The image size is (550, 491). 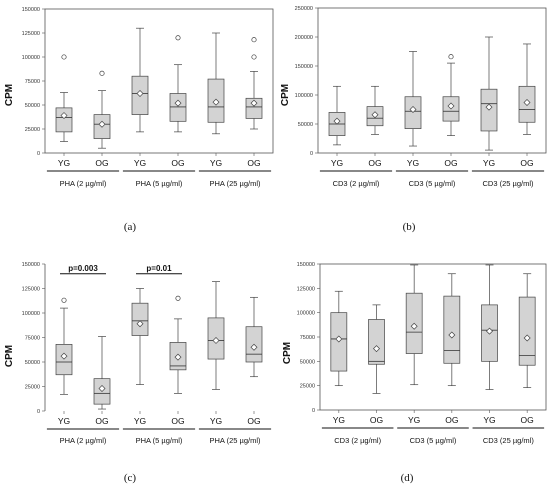 I want to click on panel-label: (a), so click(x=130, y=227).